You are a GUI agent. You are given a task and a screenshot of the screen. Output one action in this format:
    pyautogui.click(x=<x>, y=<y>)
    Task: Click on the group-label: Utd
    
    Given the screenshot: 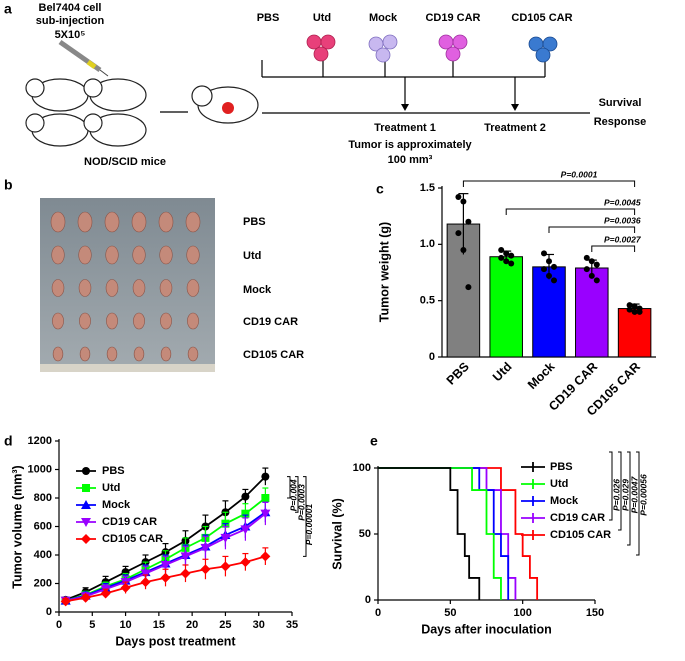 What is the action you would take?
    pyautogui.click(x=322, y=18)
    